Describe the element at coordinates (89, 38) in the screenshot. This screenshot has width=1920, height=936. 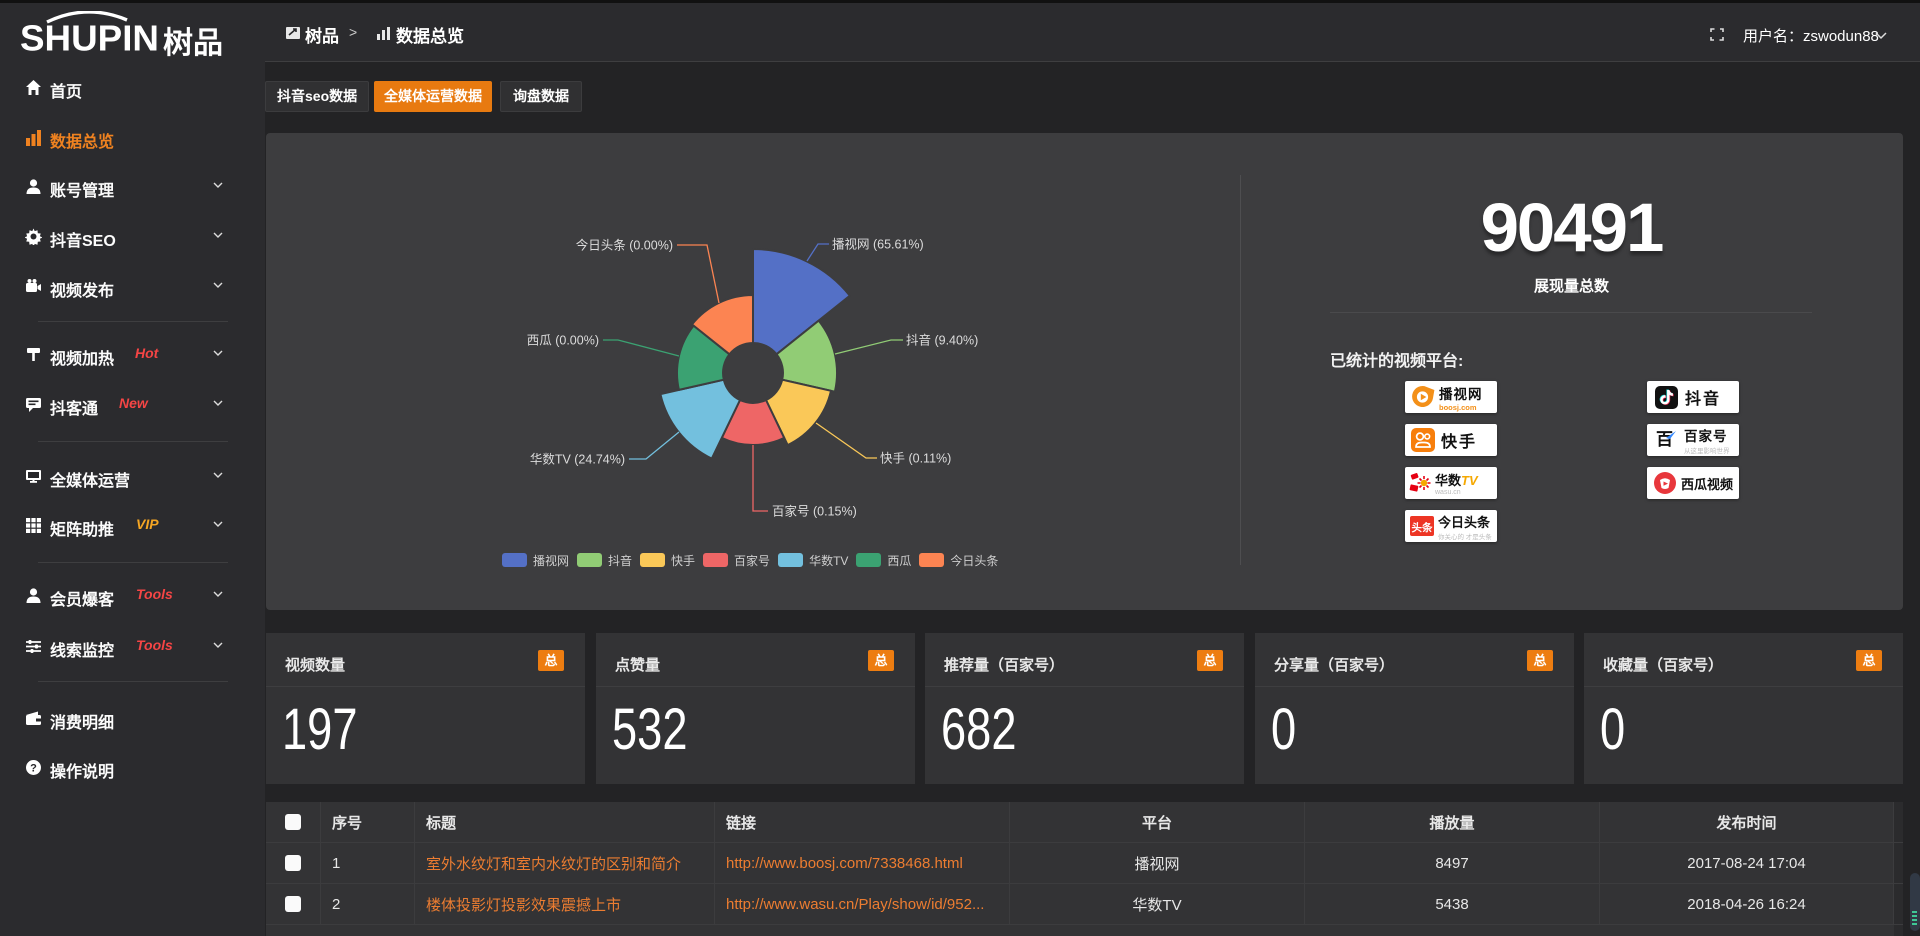
I see `svg-text: SHUPIN` at that location.